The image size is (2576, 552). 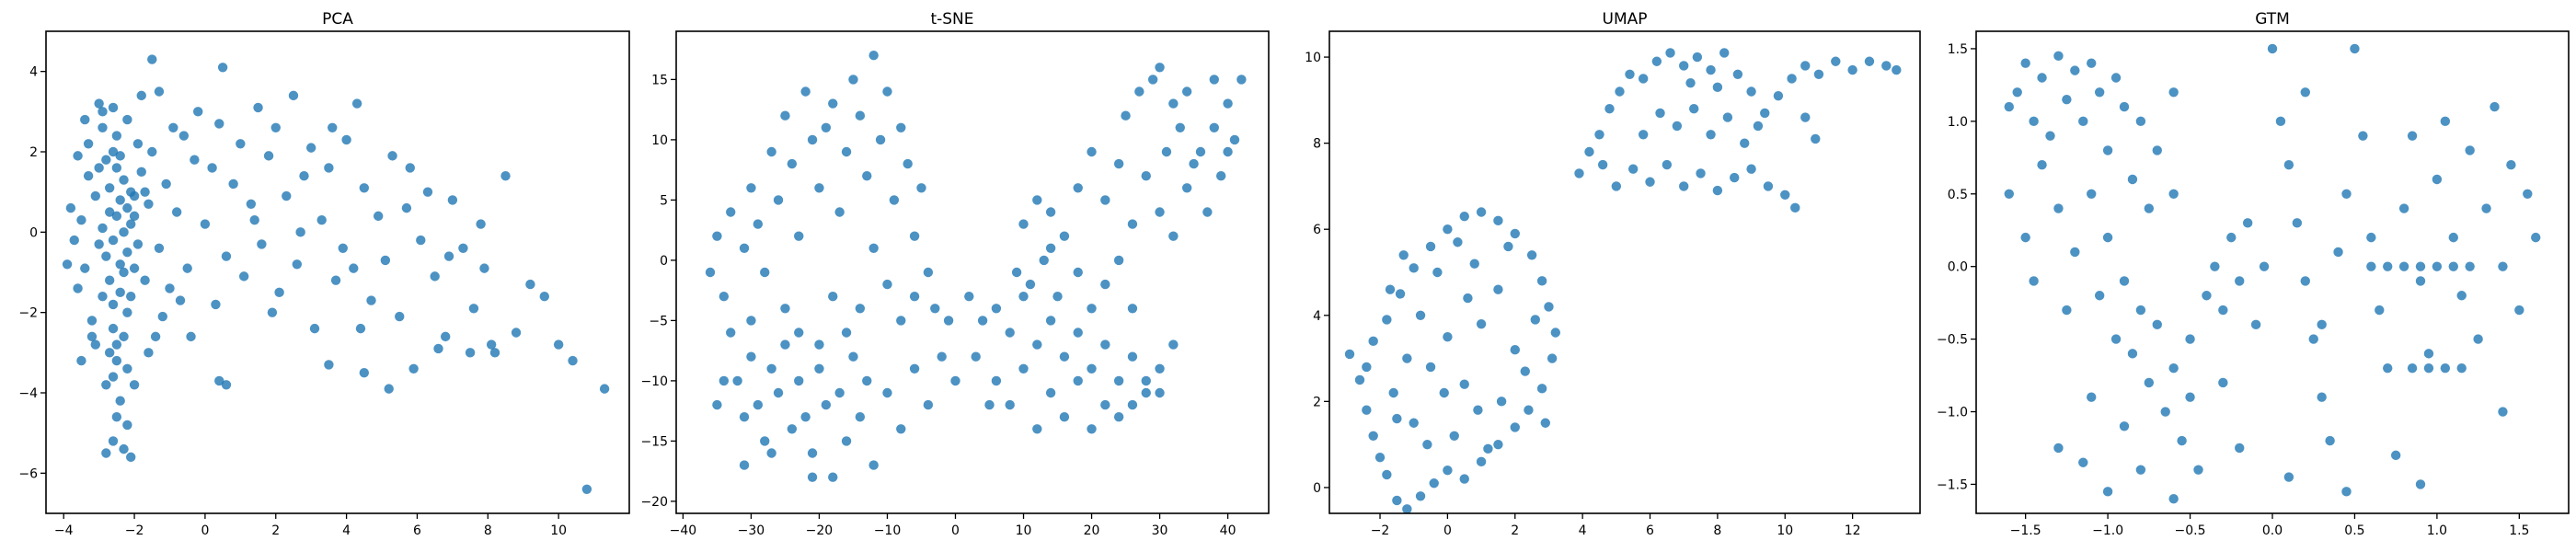 I want to click on x-tick-label: 0.5, so click(x=2354, y=530).